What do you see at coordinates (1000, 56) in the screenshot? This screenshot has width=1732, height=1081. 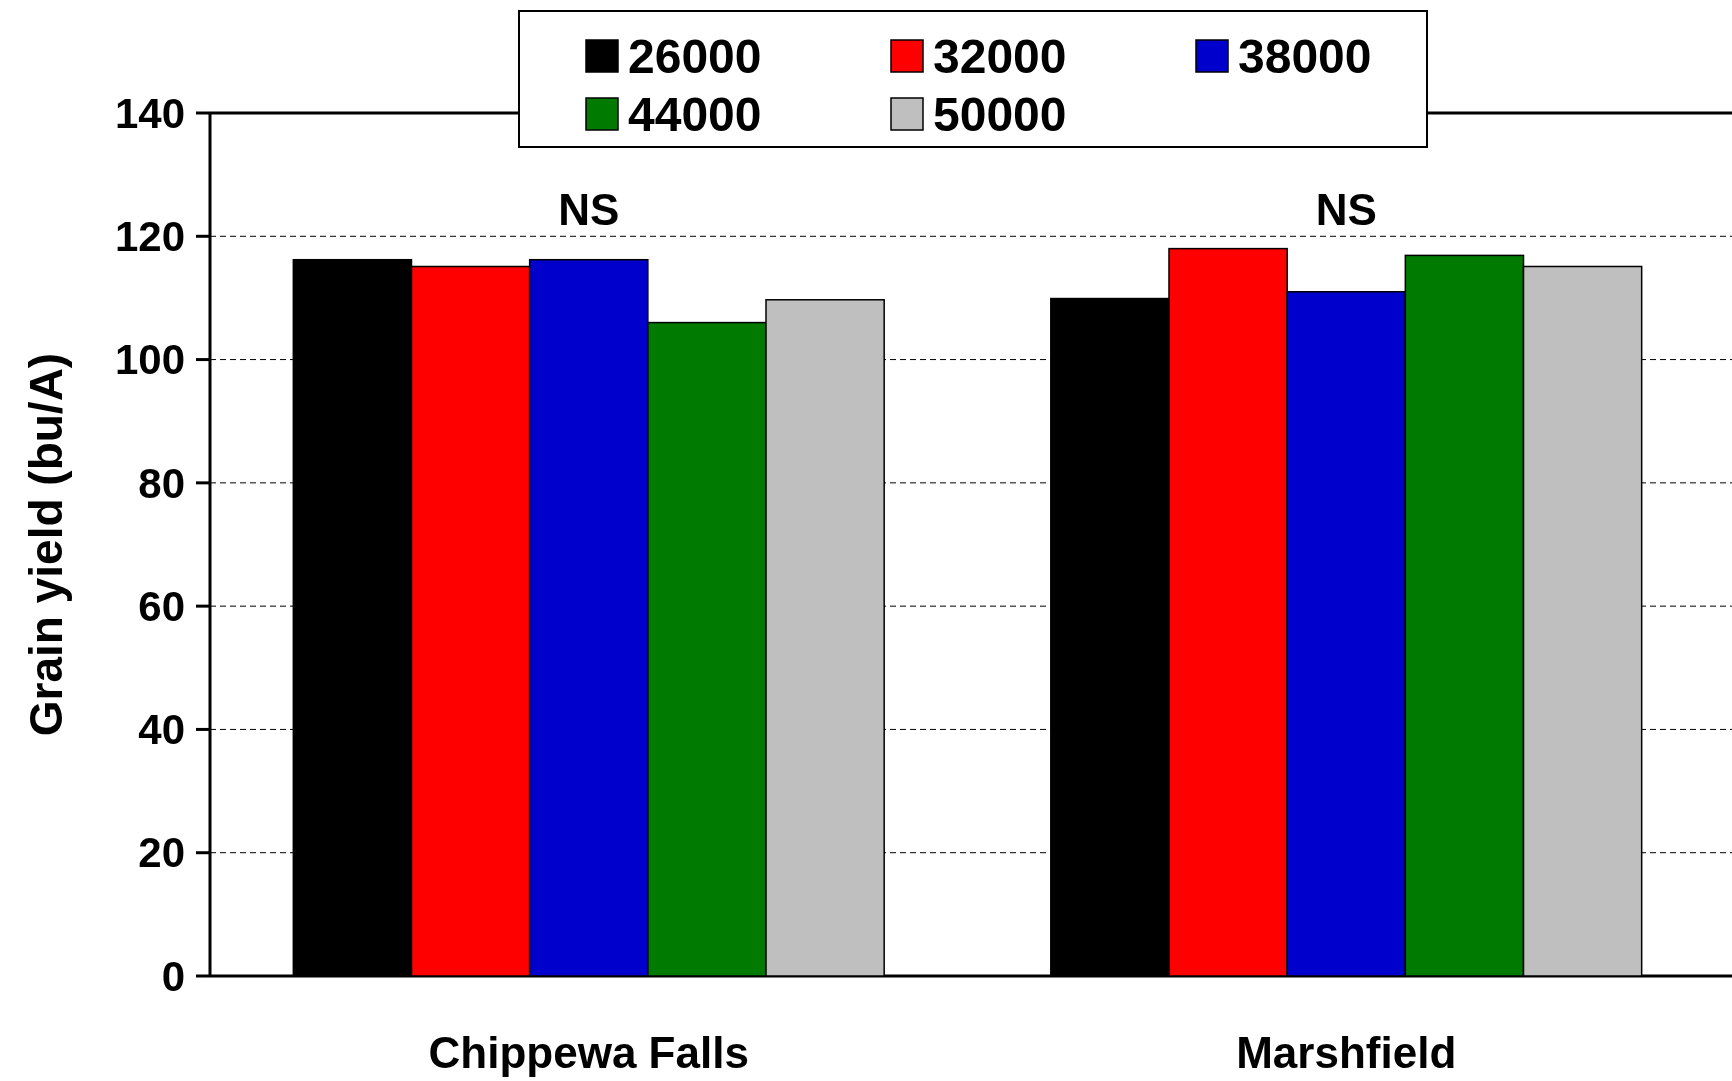 I see `legend-label: 32000` at bounding box center [1000, 56].